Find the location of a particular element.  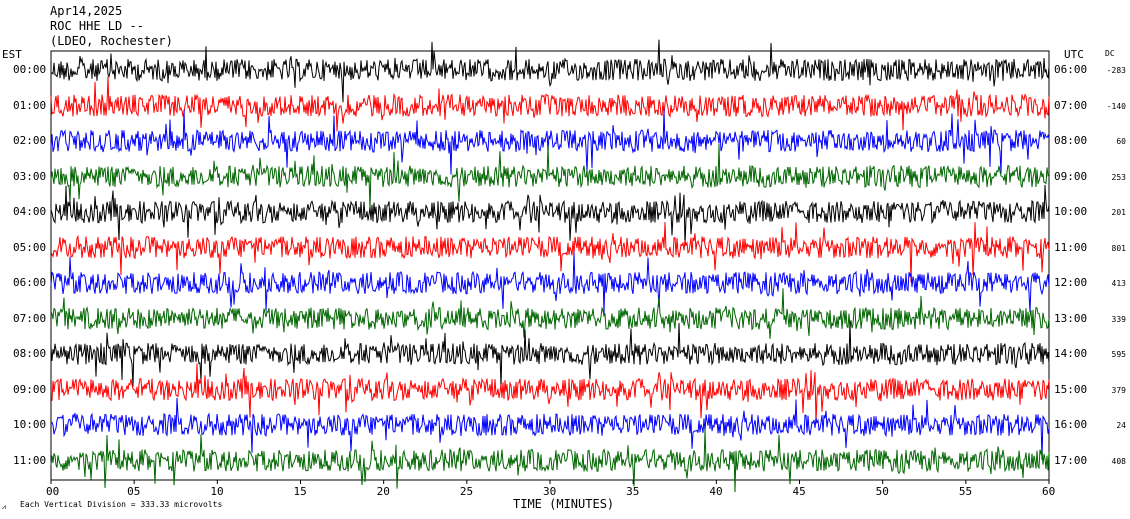

est-hour-label: 11:00 is located at coordinates (30, 460).